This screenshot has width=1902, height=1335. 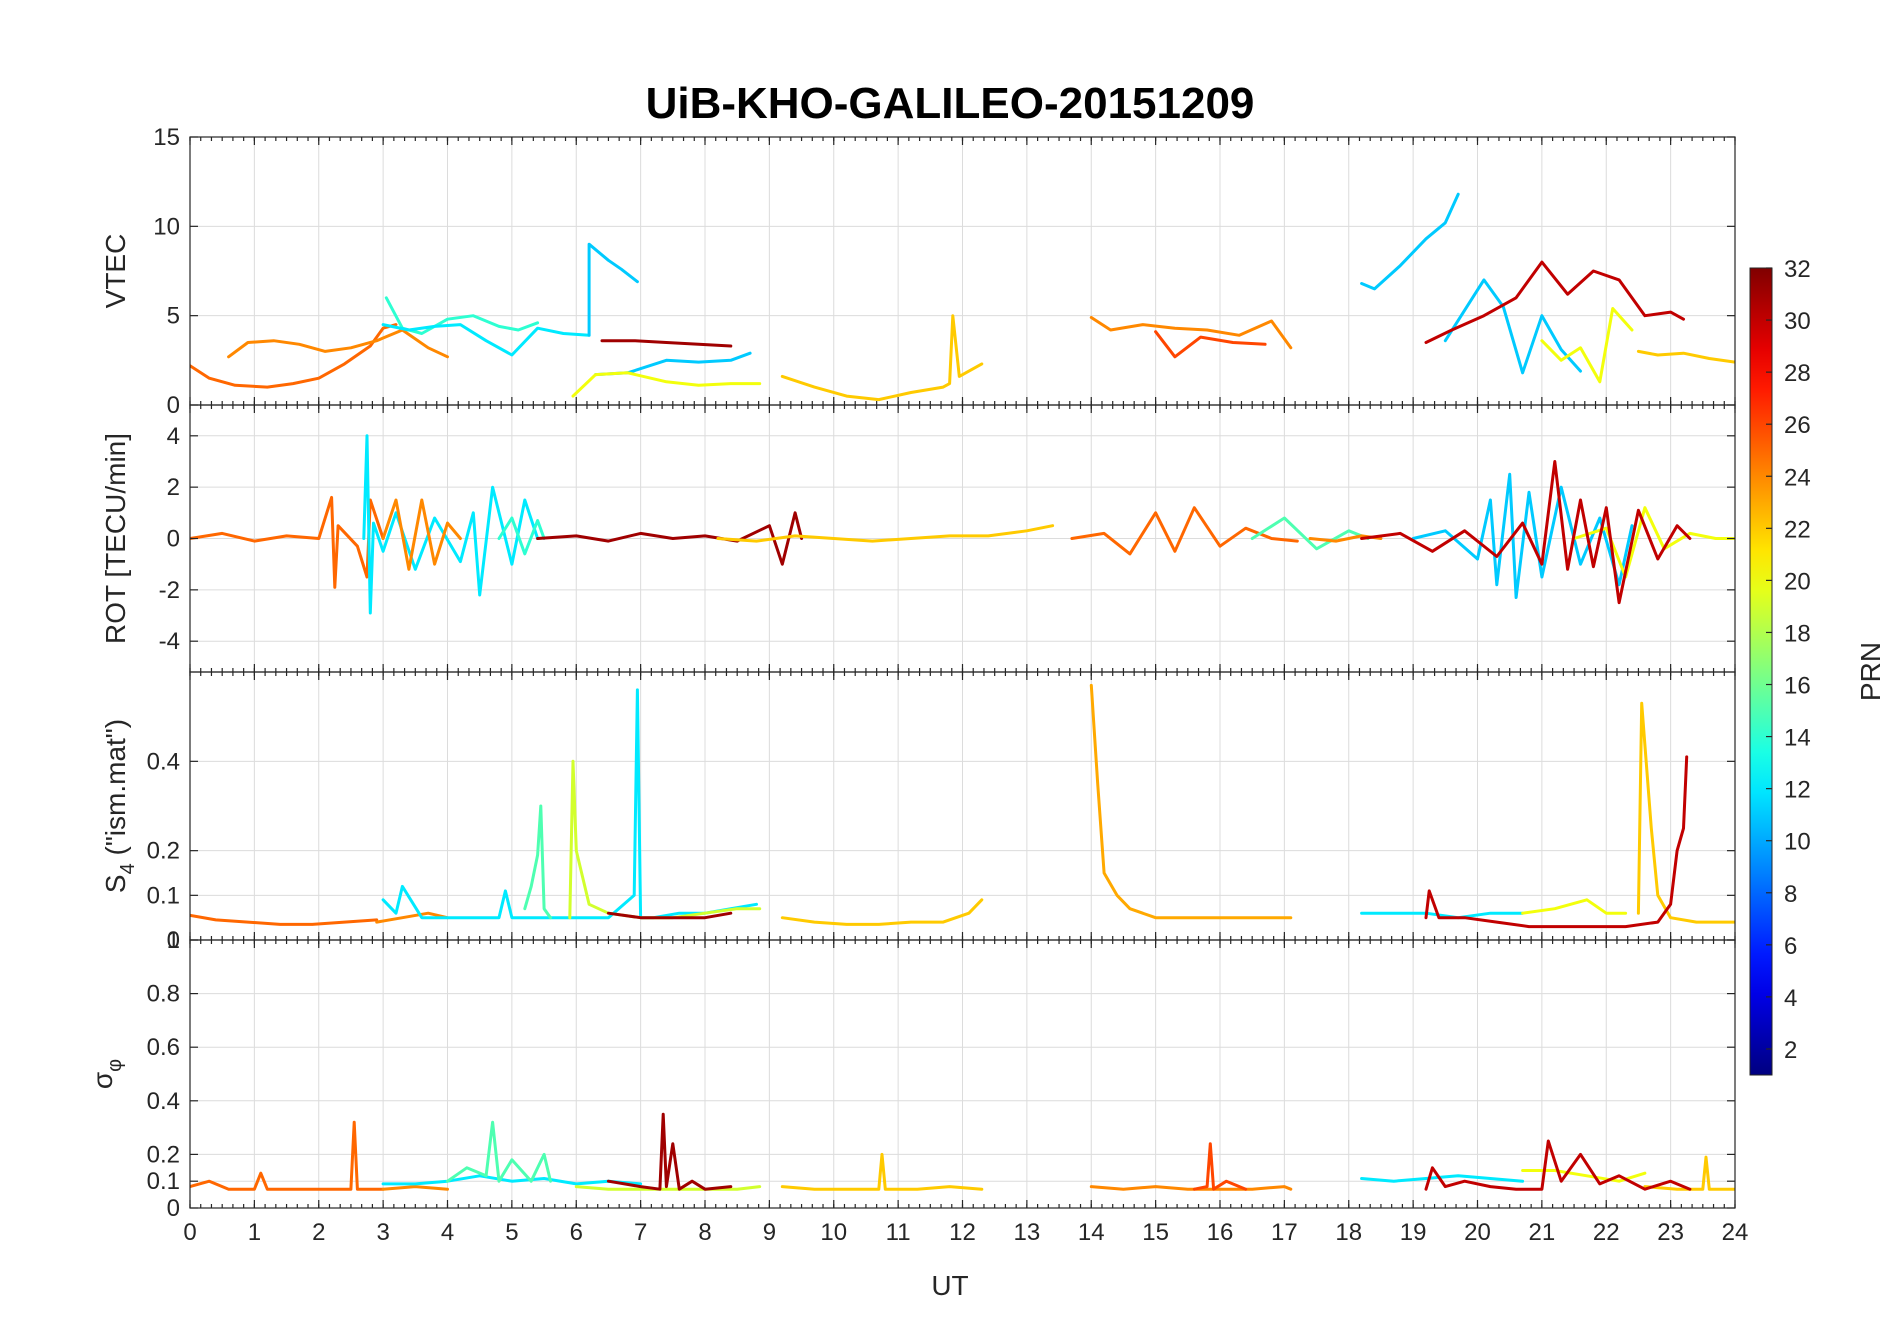 What do you see at coordinates (1797, 373) in the screenshot?
I see `colorbar-tick-label: 28` at bounding box center [1797, 373].